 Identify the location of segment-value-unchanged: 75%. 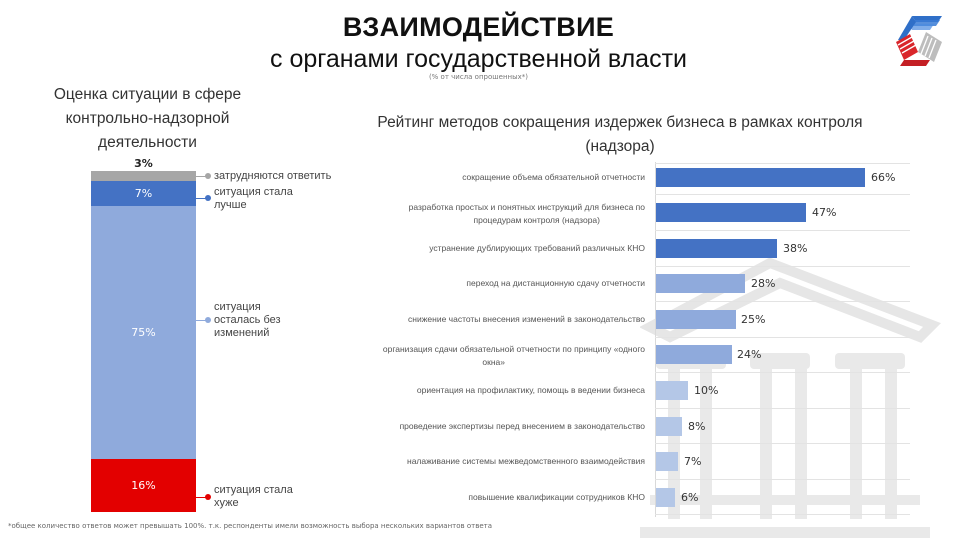
(143, 332).